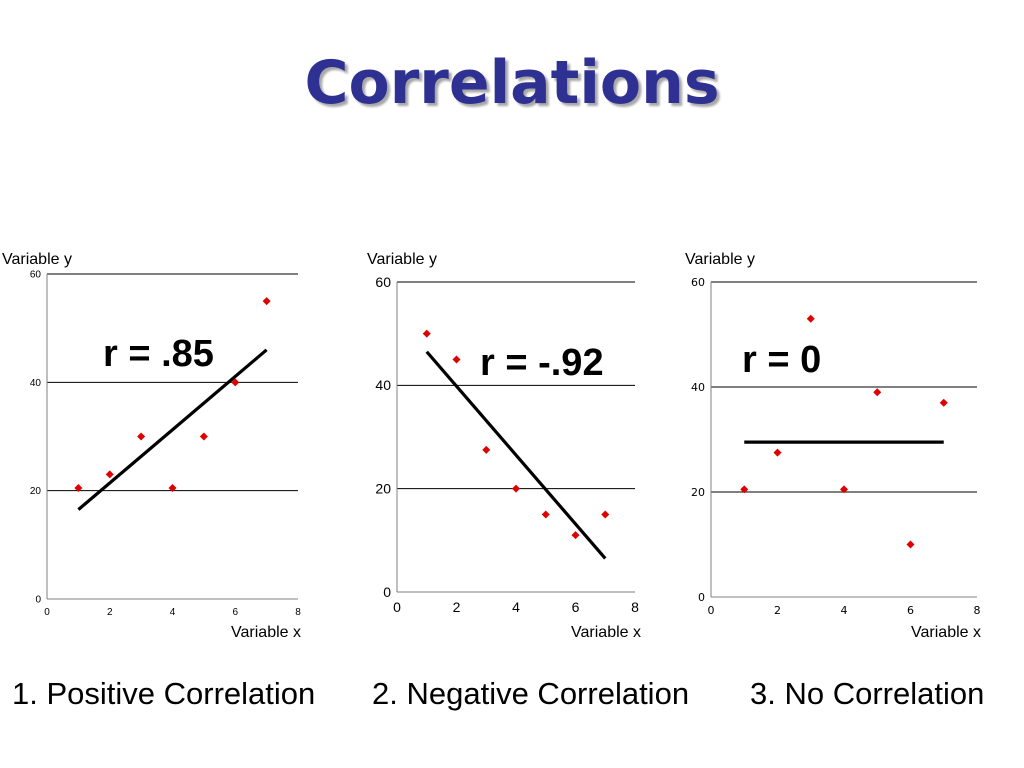 This screenshot has width=1024, height=768. Describe the element at coordinates (164, 693) in the screenshot. I see `caption-positive: 1. Positive Correlation` at that location.